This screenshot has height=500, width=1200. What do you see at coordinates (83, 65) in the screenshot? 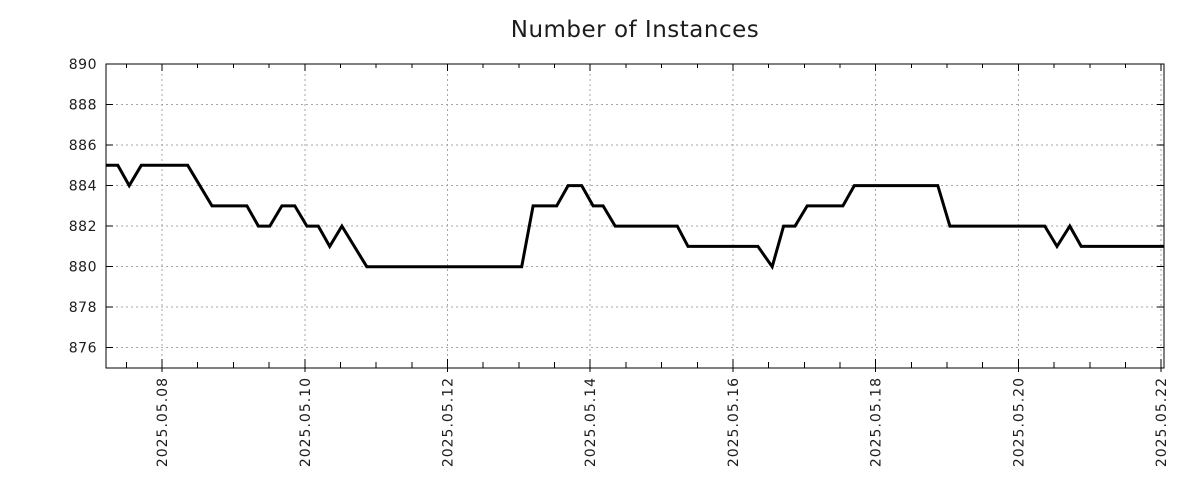
I see `y-tick-label: 890` at bounding box center [83, 65].